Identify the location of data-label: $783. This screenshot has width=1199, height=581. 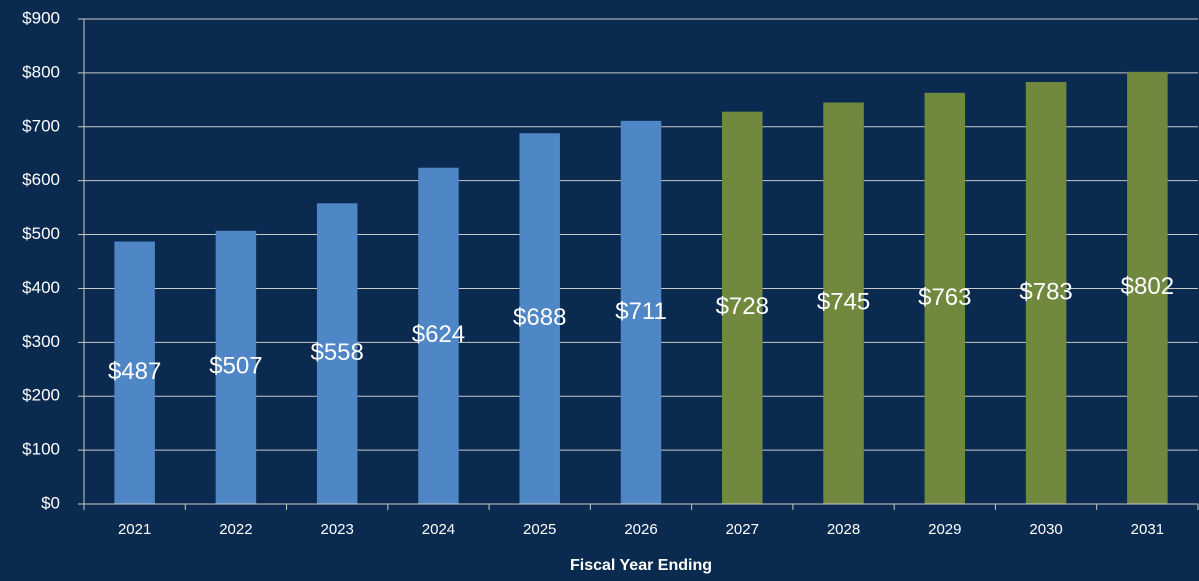
(1045, 291).